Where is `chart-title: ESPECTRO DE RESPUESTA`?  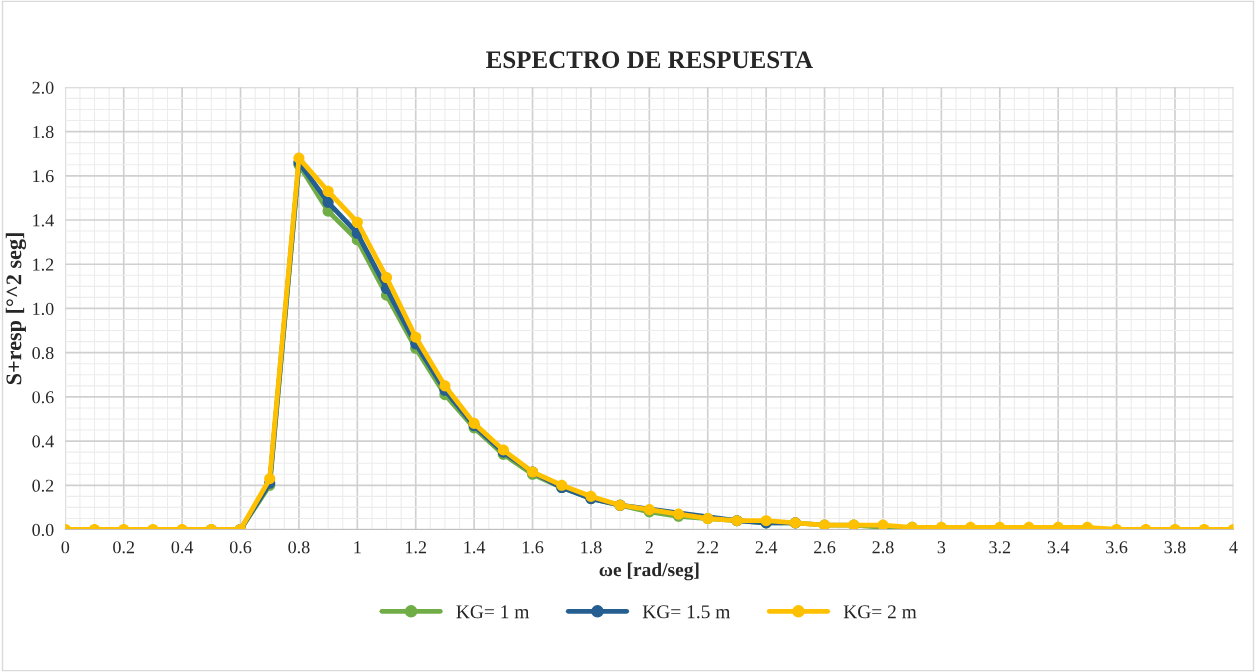
chart-title: ESPECTRO DE RESPUESTA is located at coordinates (649, 60).